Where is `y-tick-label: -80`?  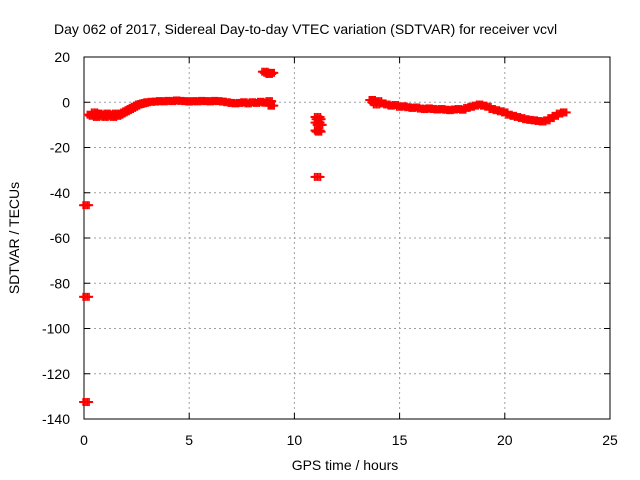
y-tick-label: -80 is located at coordinates (60, 283).